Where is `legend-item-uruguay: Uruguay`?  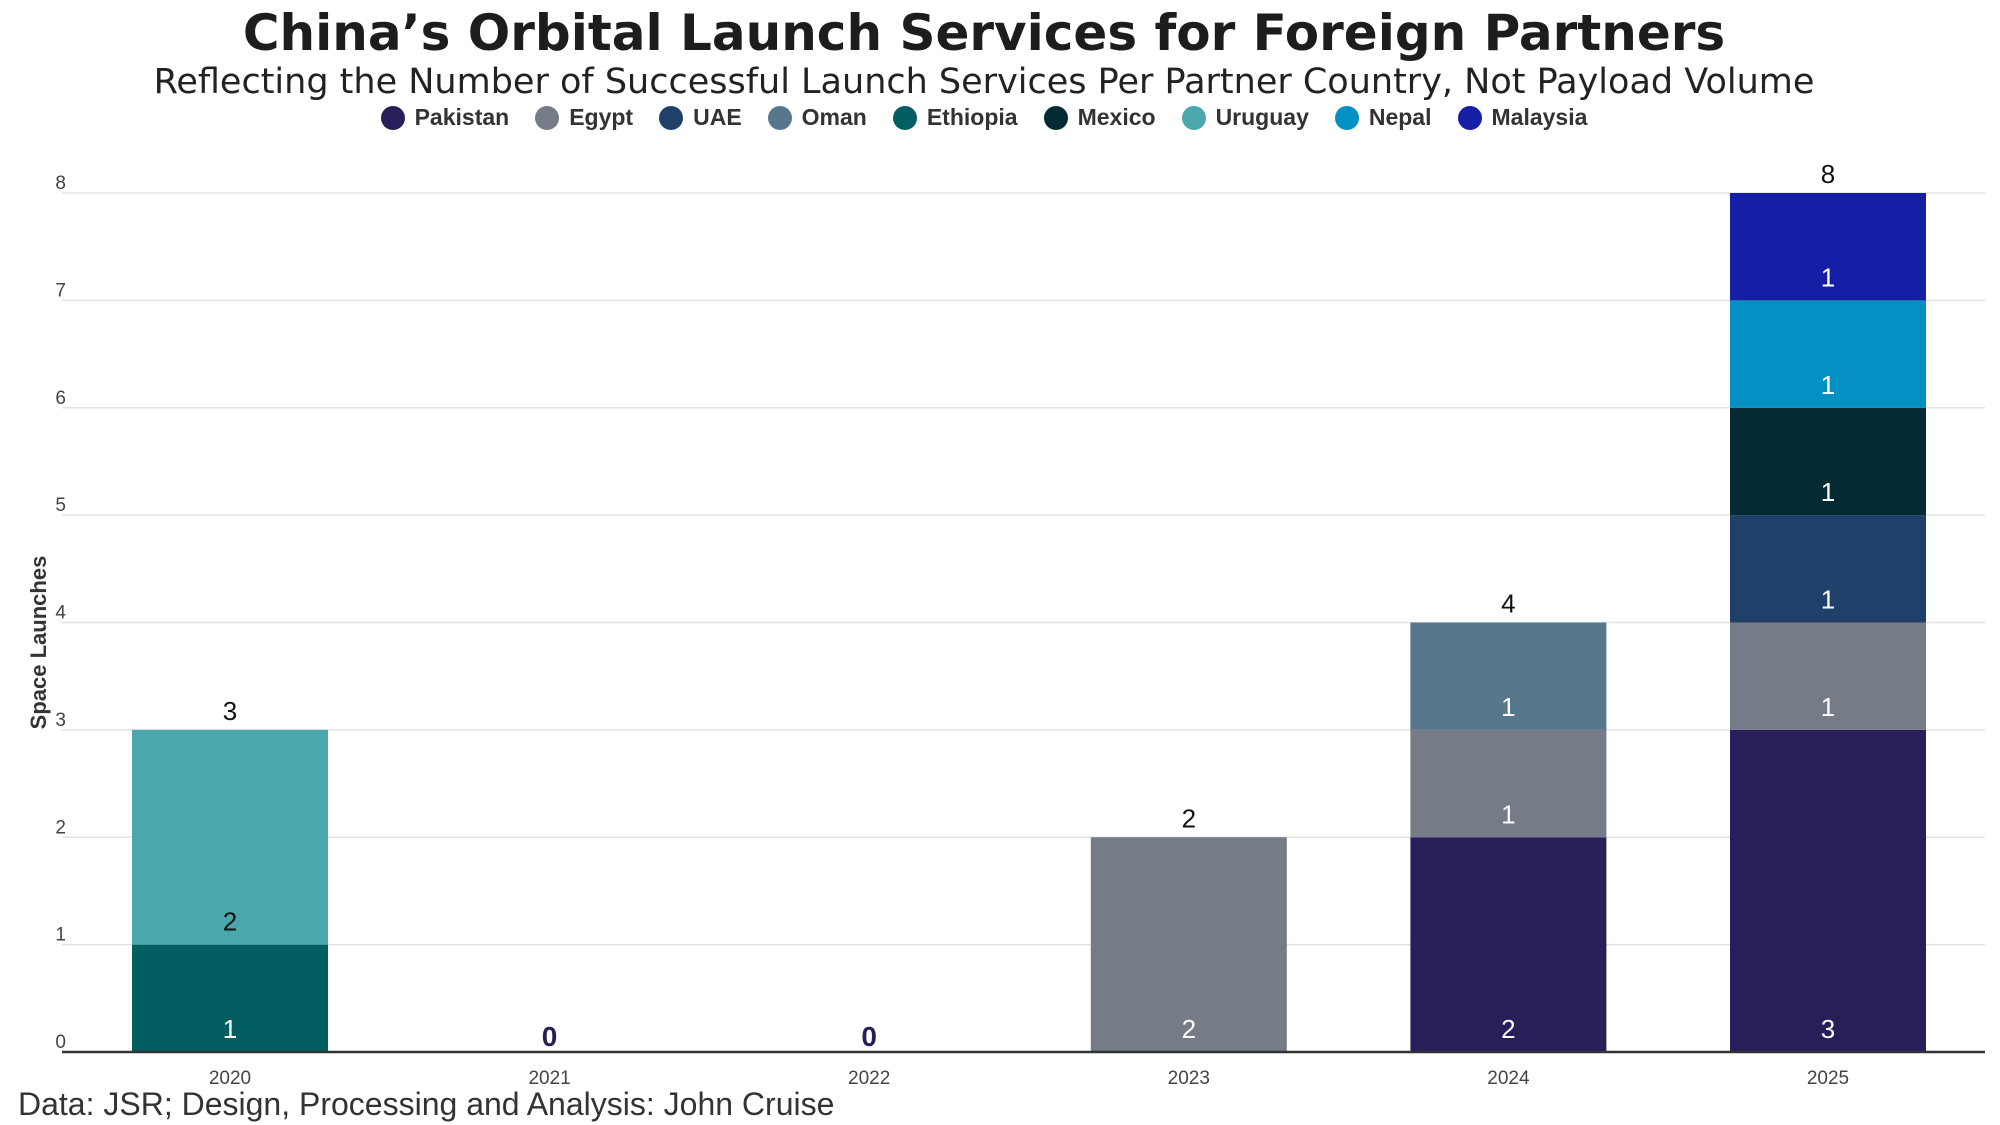
legend-item-uruguay: Uruguay is located at coordinates (1245, 117).